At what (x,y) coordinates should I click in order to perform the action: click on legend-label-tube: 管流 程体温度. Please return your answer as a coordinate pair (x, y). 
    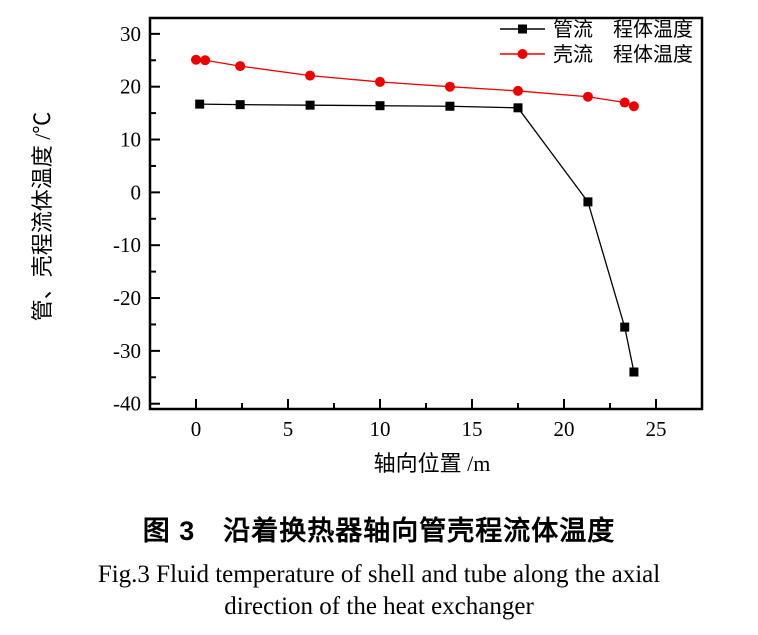
    Looking at the image, I should click on (623, 29).